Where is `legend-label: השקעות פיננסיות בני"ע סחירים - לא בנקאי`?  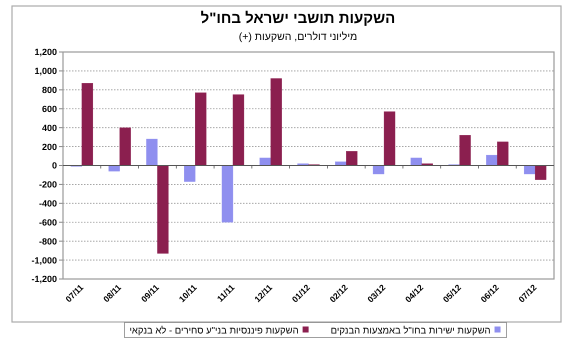 legend-label: השקעות פיננסיות בני"ע סחירים - לא בנקאי is located at coordinates (214, 330).